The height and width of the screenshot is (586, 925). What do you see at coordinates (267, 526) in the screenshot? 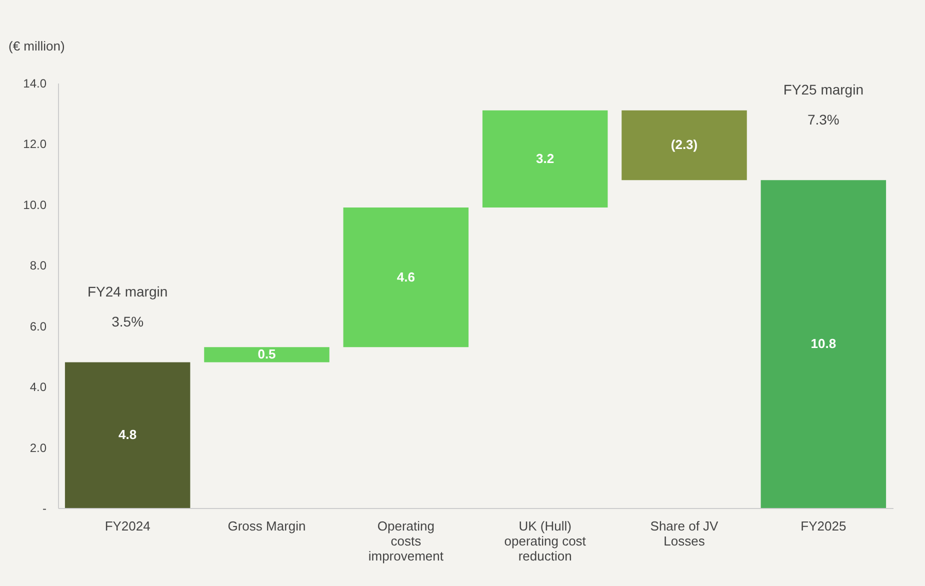
I see `x-tick-label: Gross Margin` at bounding box center [267, 526].